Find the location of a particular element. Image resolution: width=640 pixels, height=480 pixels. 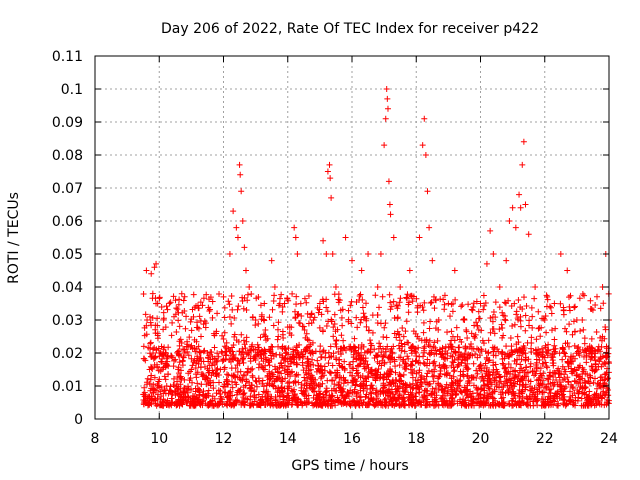

x-tick-label: 14 is located at coordinates (288, 439).